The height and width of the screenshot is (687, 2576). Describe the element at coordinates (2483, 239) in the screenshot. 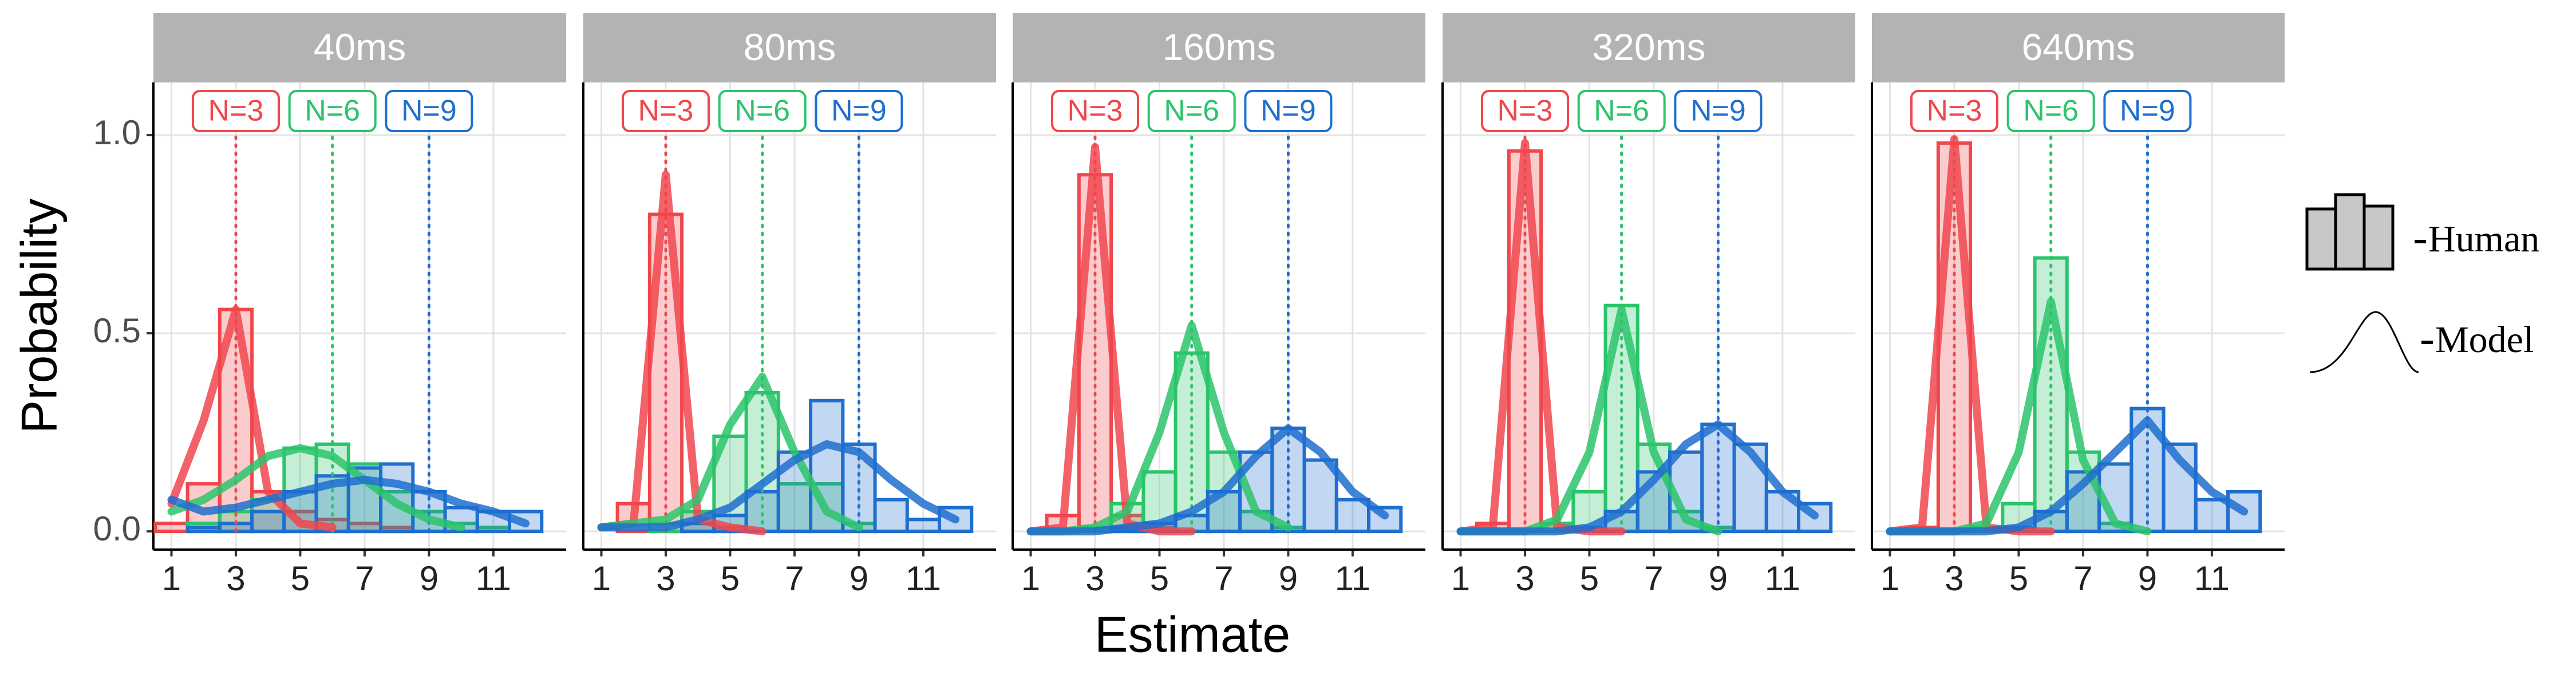

I see `legend-label: Human` at that location.